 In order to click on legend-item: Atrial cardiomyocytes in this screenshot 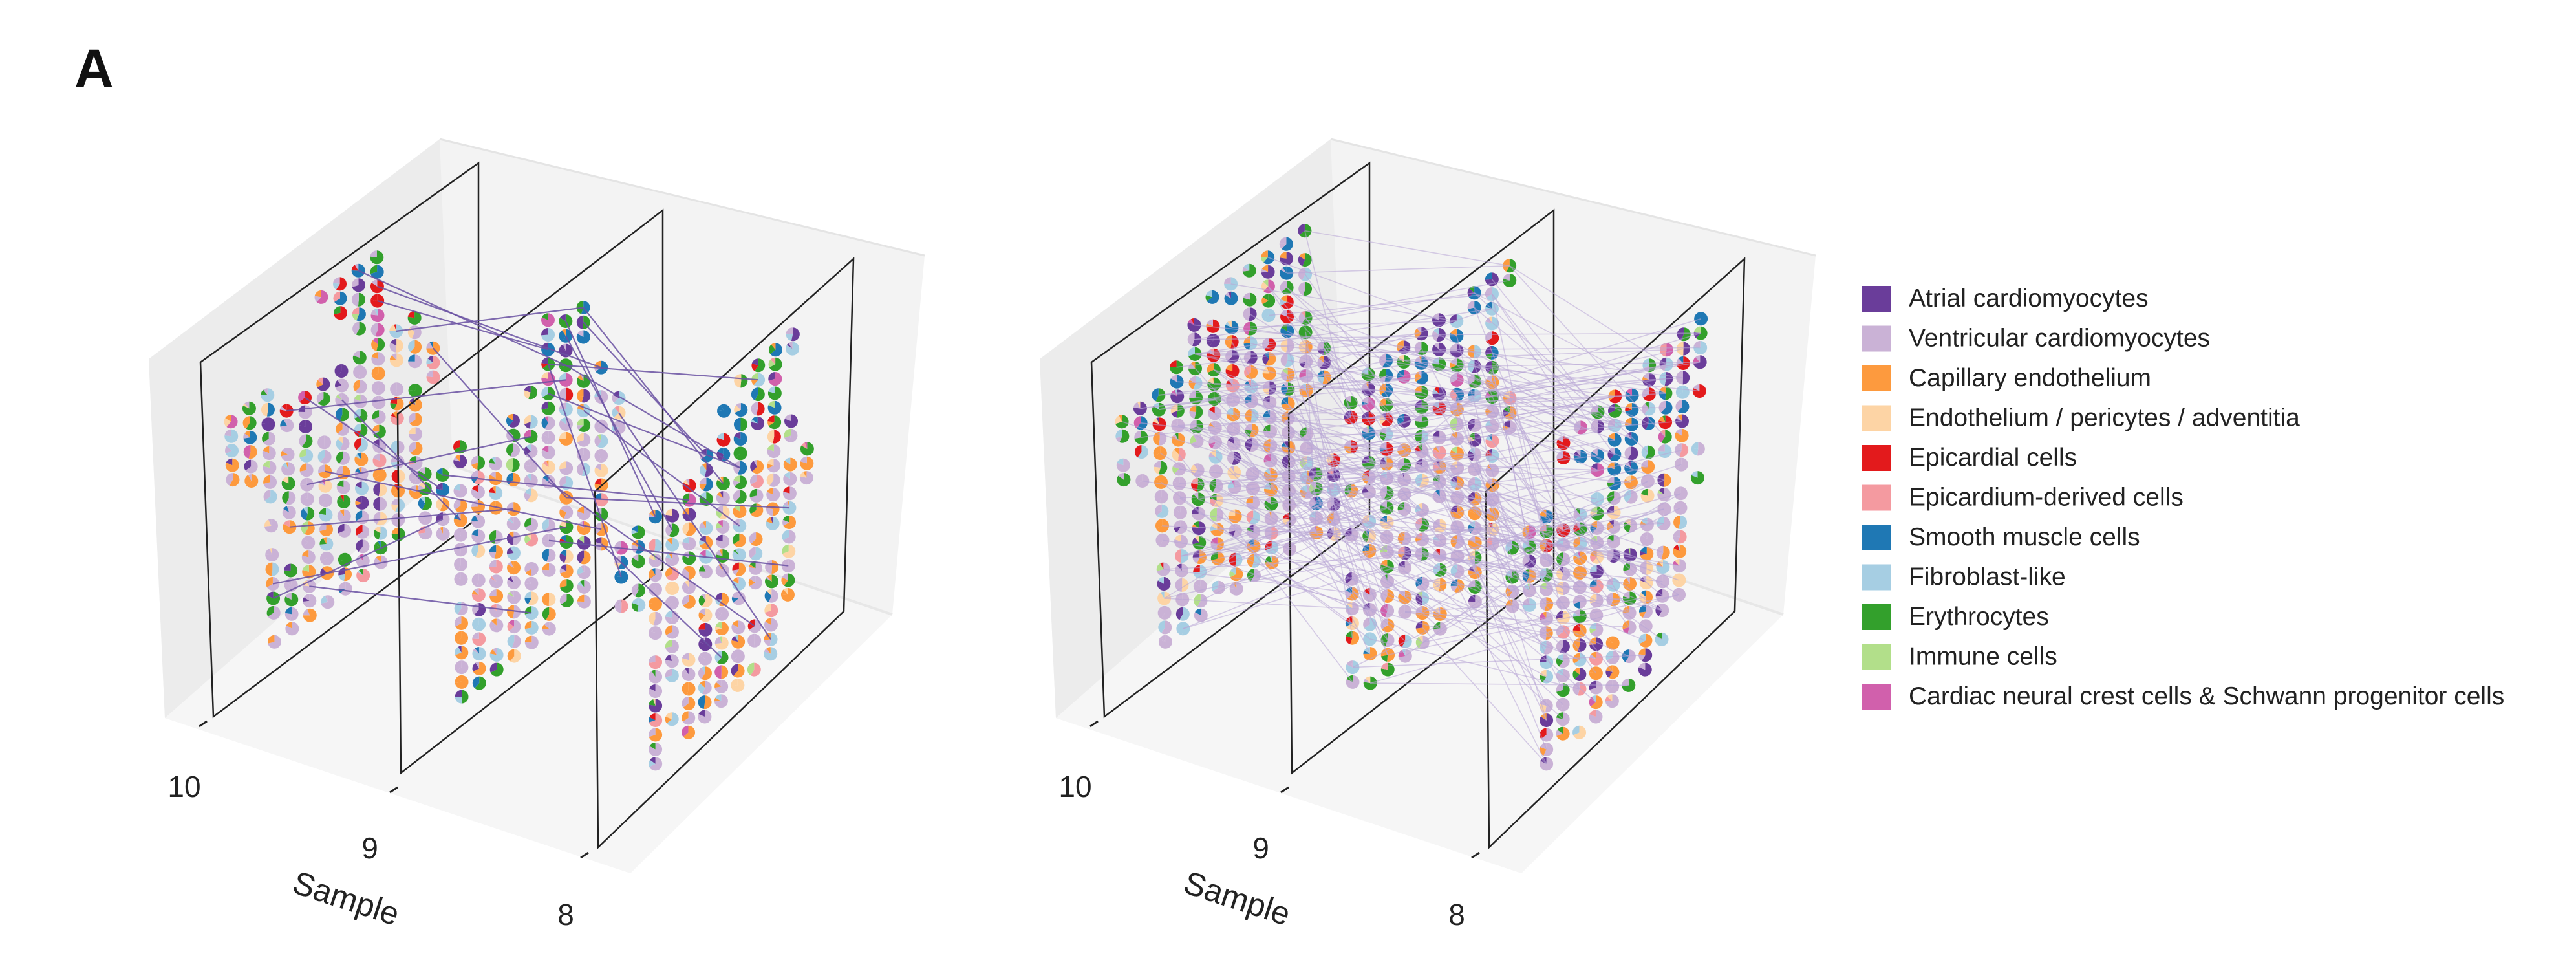, I will do `click(2005, 298)`.